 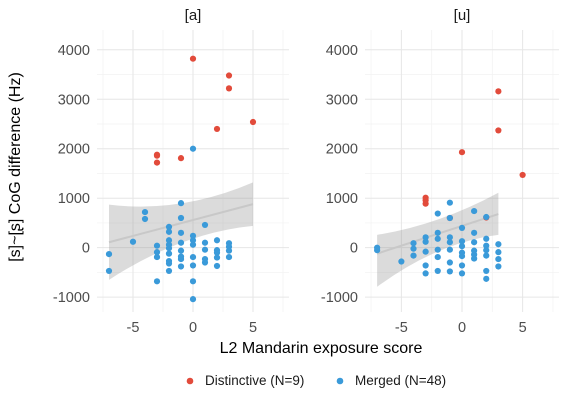 What do you see at coordinates (193, 15) in the screenshot?
I see `panel-title: [a]` at bounding box center [193, 15].